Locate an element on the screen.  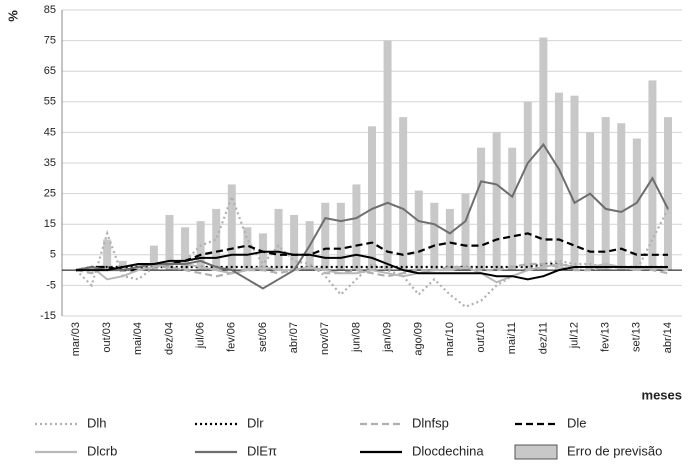
x-tick-label: mar/03 is located at coordinates (76, 339).